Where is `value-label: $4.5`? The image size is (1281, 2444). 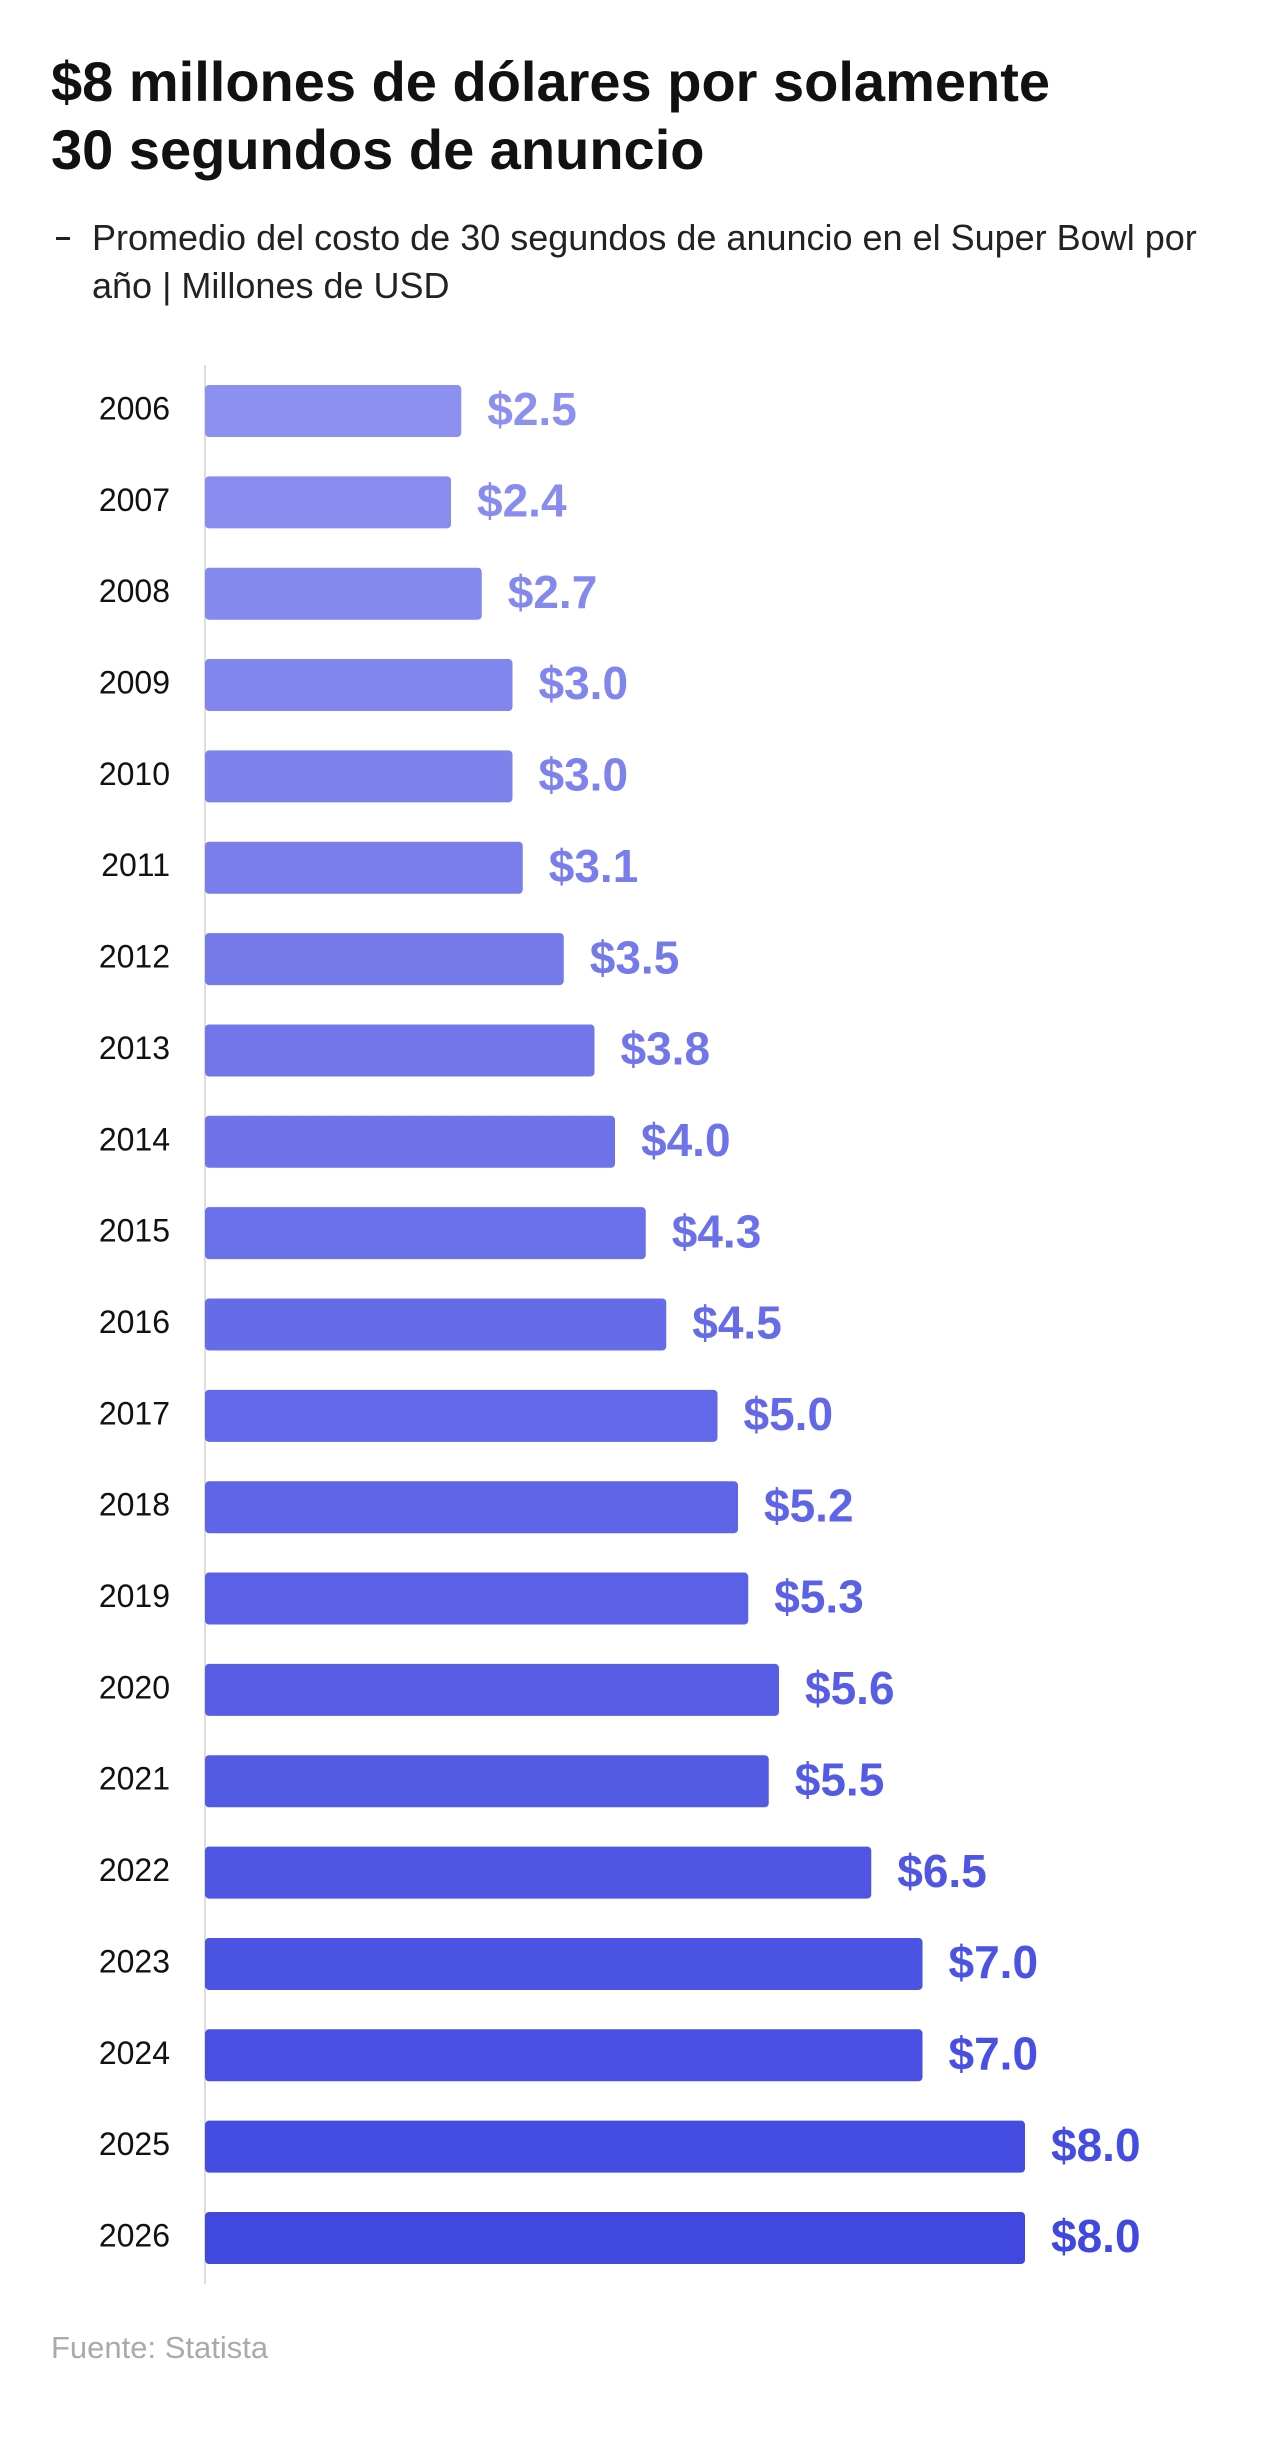
value-label: $4.5 is located at coordinates (737, 1323).